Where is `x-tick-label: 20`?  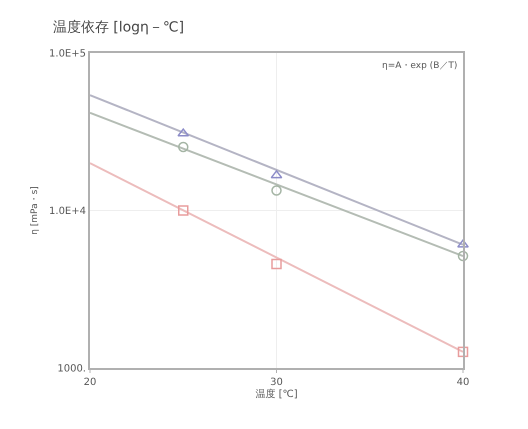 x-tick-label: 20 is located at coordinates (90, 382).